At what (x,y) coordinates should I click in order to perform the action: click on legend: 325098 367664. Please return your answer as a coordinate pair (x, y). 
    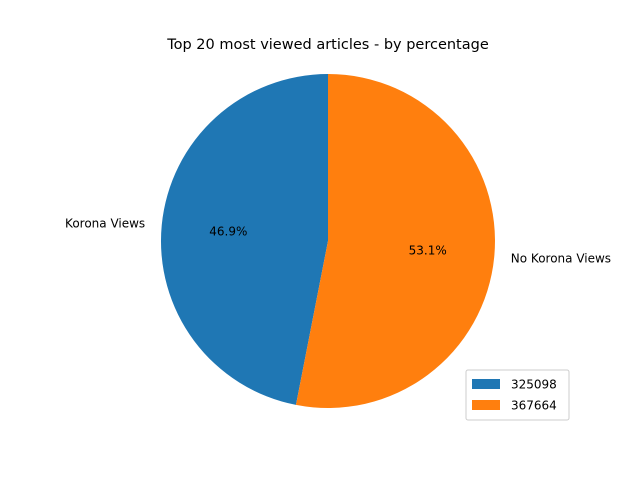
    Looking at the image, I should click on (517, 395).